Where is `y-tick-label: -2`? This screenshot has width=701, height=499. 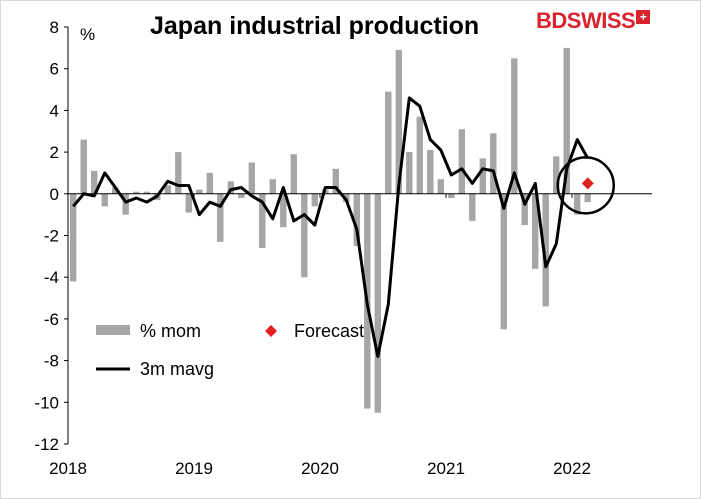
y-tick-label: -2 is located at coordinates (51, 236).